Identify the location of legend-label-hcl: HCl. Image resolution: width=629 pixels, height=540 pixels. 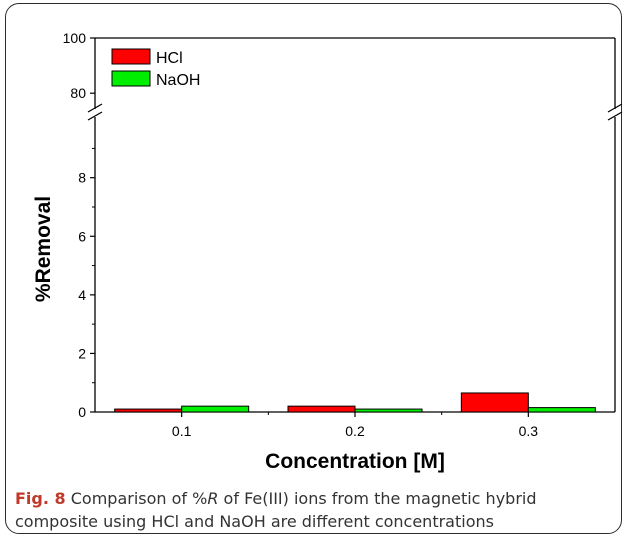
(169, 58).